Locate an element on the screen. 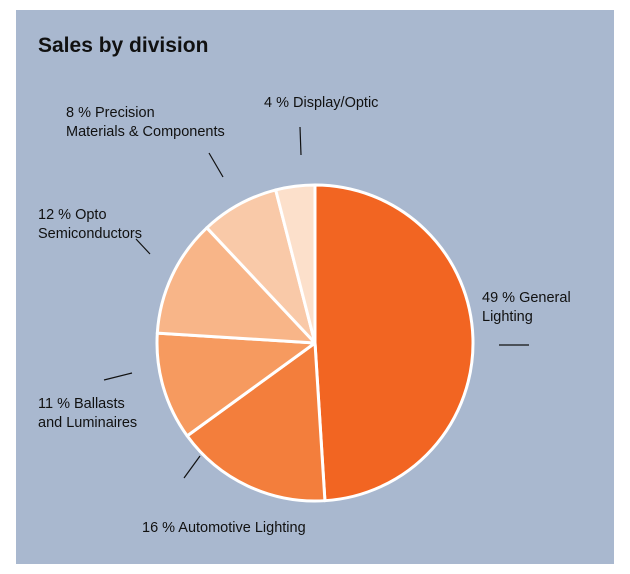 The width and height of the screenshot is (630, 574). slice-label: 8 % Precision Materials & Components is located at coordinates (145, 122).